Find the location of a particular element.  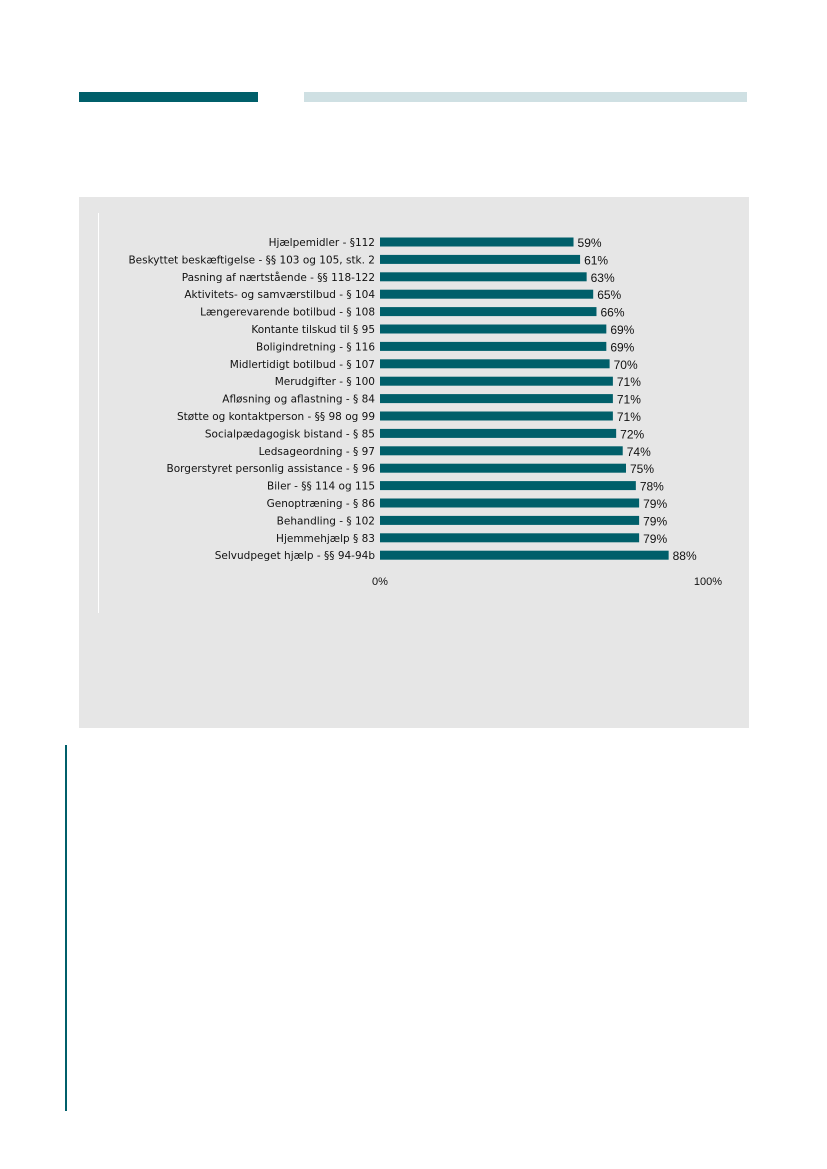

value-label: 70% is located at coordinates (626, 365).